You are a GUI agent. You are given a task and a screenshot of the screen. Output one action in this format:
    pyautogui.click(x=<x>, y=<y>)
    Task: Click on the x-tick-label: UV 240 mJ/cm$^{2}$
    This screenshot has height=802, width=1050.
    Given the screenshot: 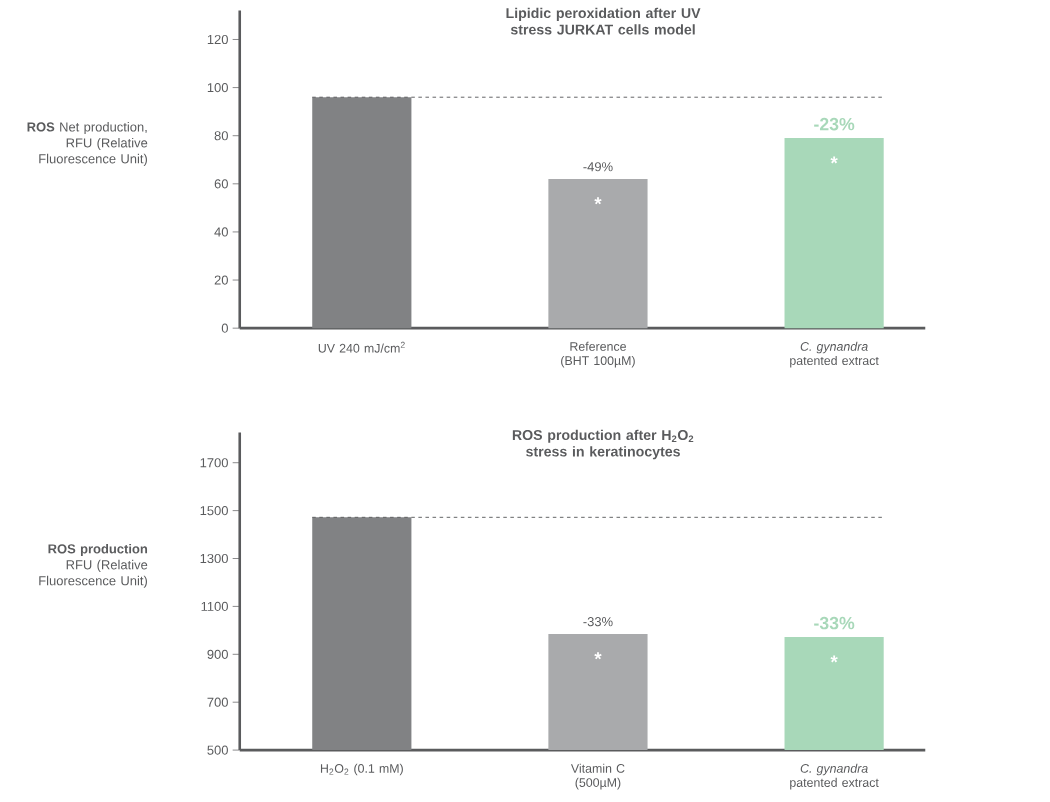 What is the action you would take?
    pyautogui.click(x=361, y=347)
    